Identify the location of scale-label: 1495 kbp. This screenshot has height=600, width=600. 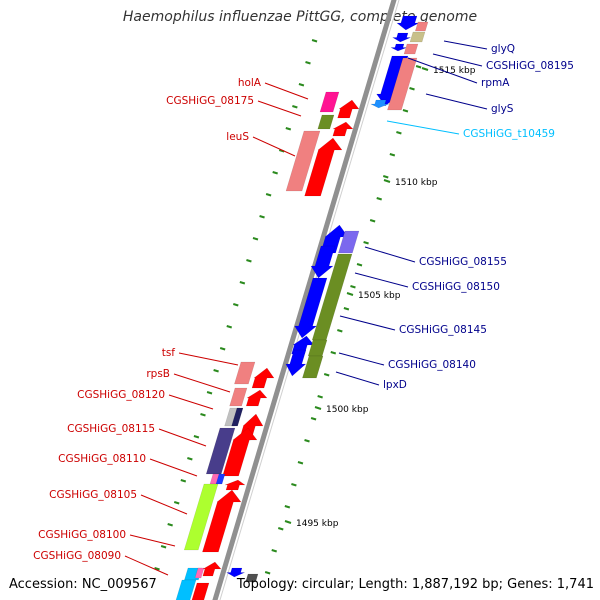
(317, 524).